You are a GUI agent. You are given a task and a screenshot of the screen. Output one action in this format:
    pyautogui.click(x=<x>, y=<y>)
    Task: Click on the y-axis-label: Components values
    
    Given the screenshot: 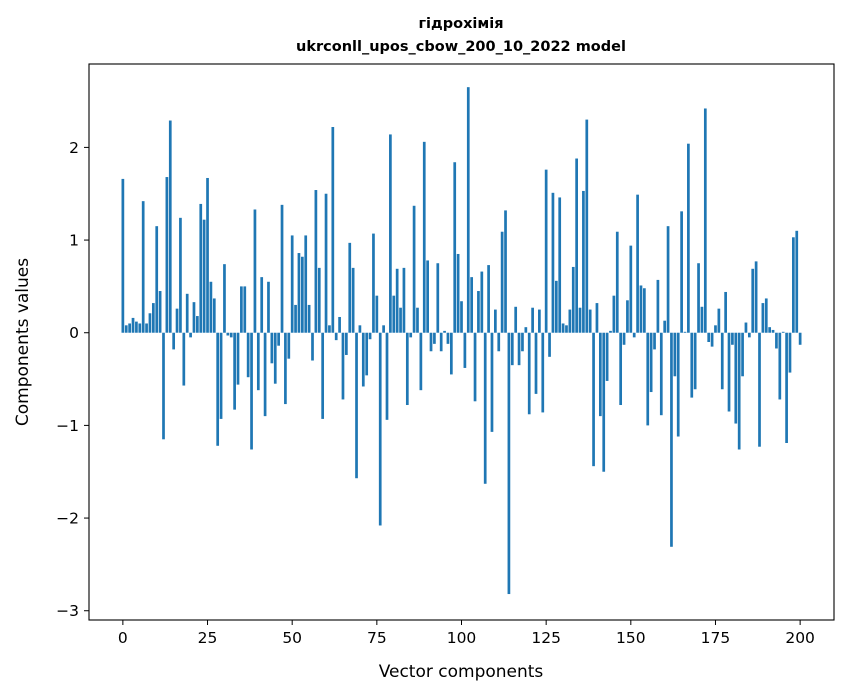 What is the action you would take?
    pyautogui.click(x=23, y=342)
    